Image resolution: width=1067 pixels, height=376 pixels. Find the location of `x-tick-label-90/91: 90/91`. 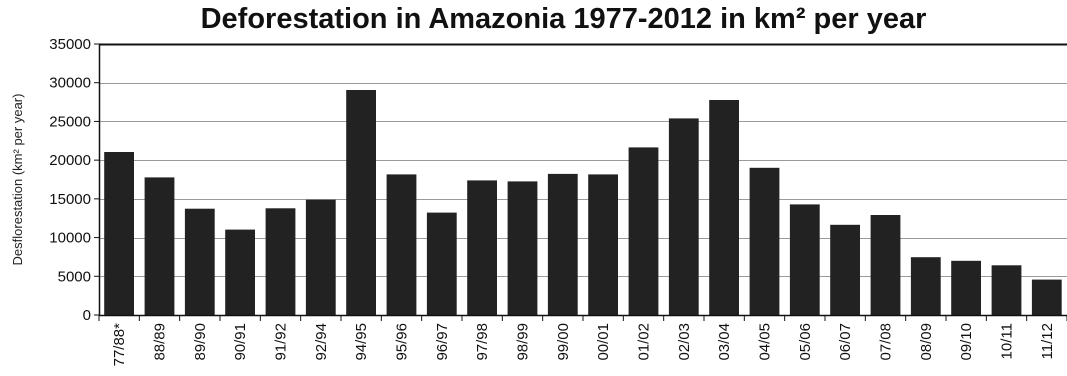

x-tick-label-90/91: 90/91 is located at coordinates (240, 342).